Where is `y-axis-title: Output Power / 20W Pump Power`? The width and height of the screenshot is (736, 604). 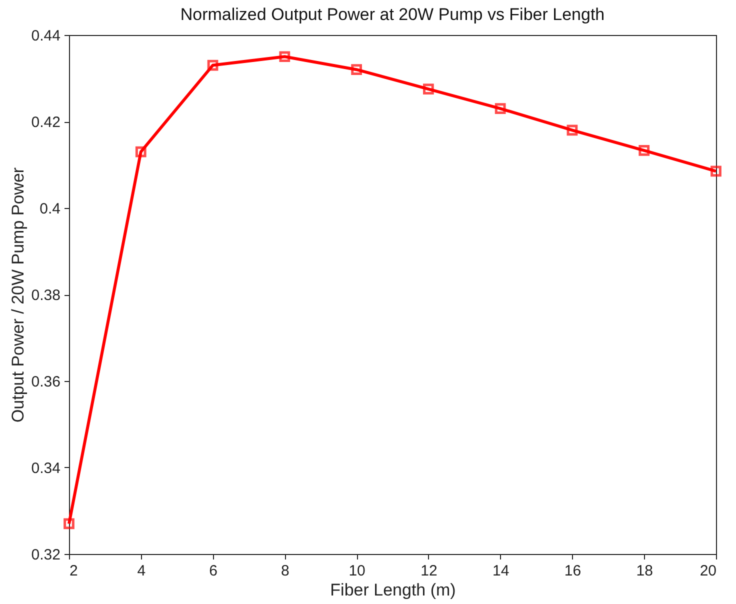
y-axis-title: Output Power / 20W Pump Power is located at coordinates (18, 295).